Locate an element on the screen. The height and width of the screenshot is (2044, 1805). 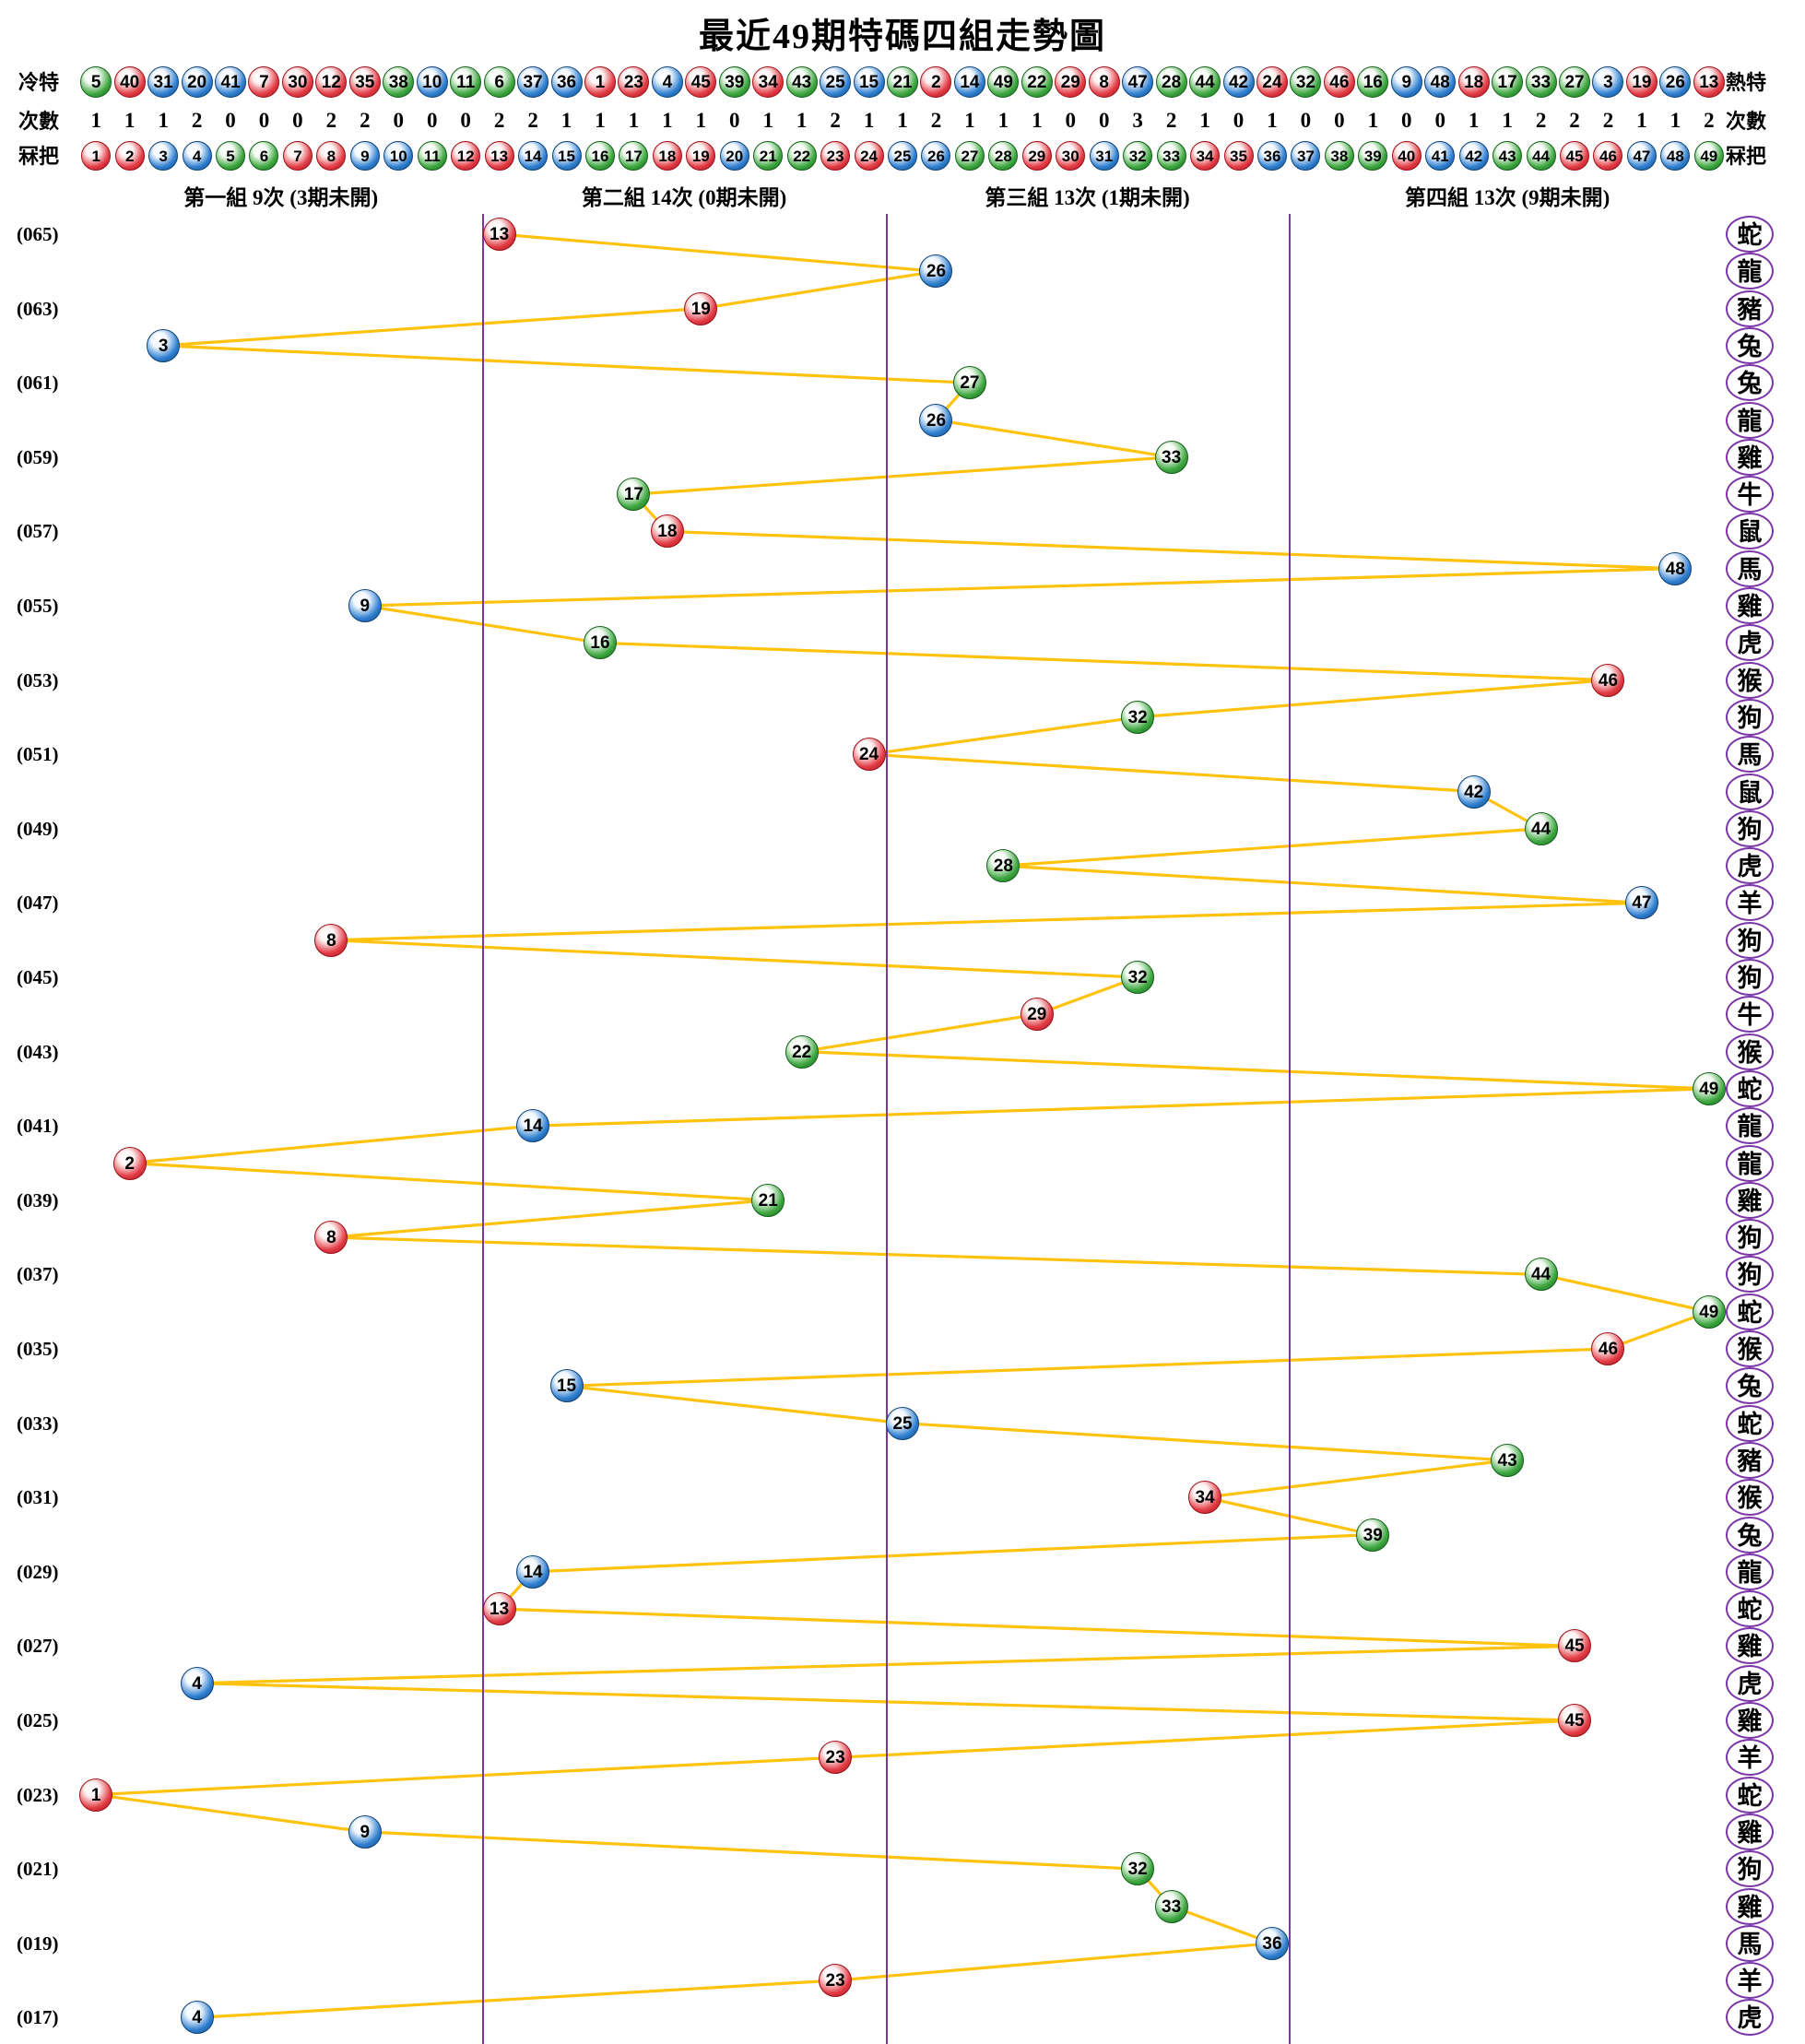
data-point-ball: 8 is located at coordinates (331, 1238).